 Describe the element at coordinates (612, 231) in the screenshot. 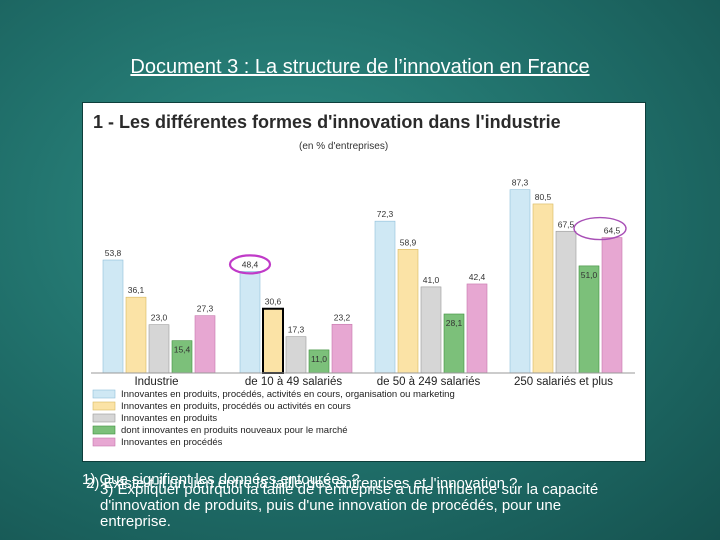

I see `value-label: 64,5` at that location.